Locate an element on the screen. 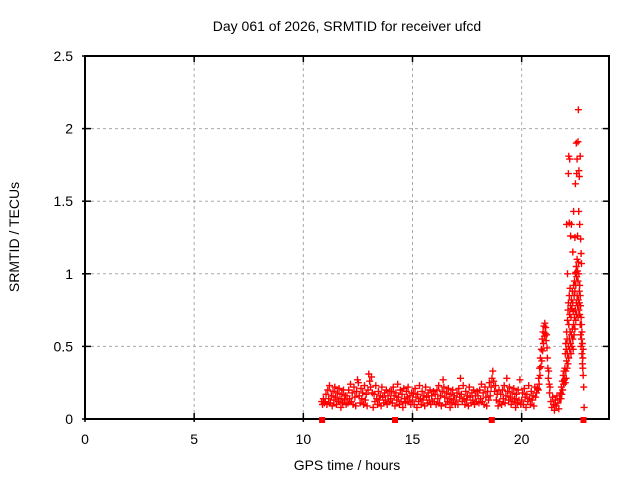 This screenshot has width=640, height=480. x-tick-label: 5 is located at coordinates (194, 439).